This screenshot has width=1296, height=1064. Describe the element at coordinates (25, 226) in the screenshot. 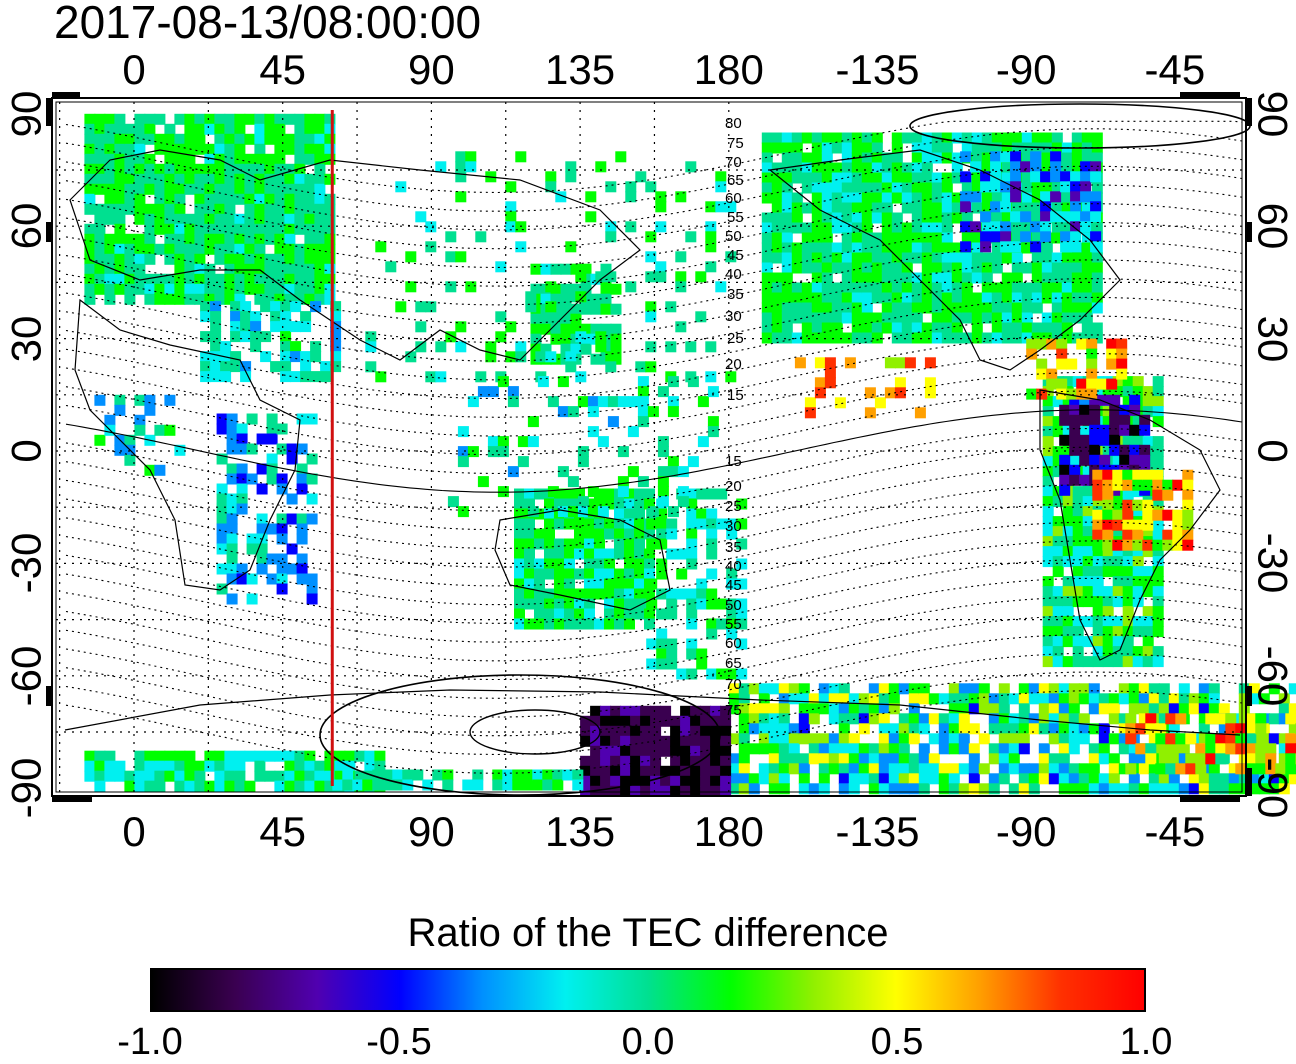

I see `latitude-tick-left: 60` at that location.